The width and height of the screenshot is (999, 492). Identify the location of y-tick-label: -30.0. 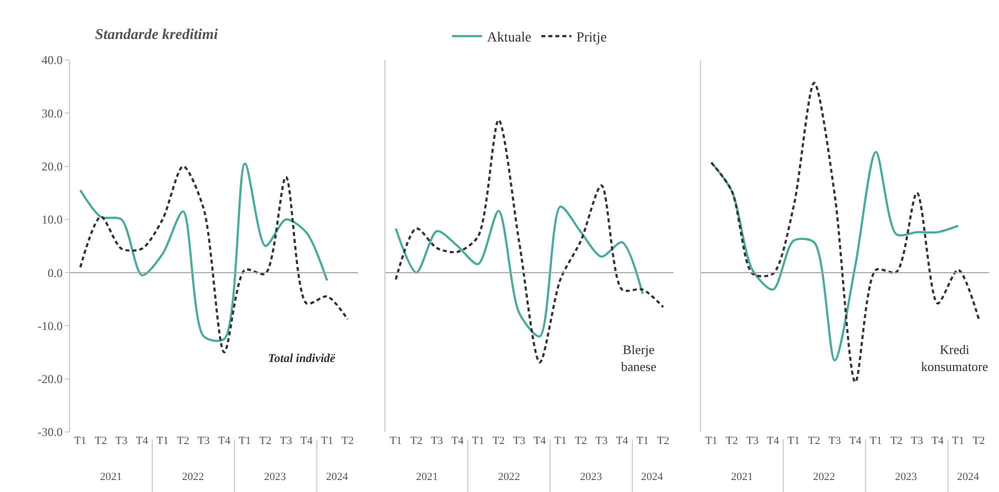
(50, 432).